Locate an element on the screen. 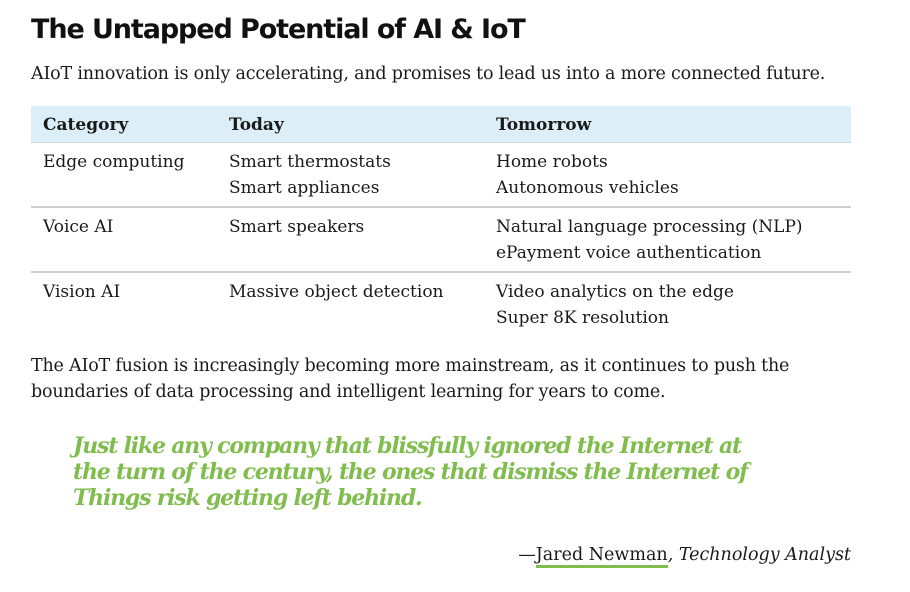 The image size is (910, 592). cell-category: Voice AI is located at coordinates (78, 227).